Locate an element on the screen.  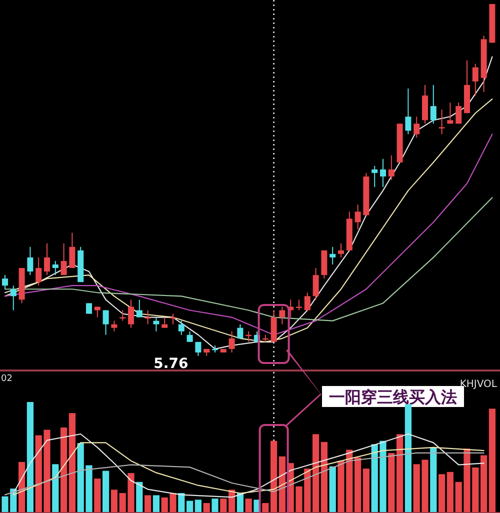
chart-title: KHJVOL is located at coordinates (479, 384).